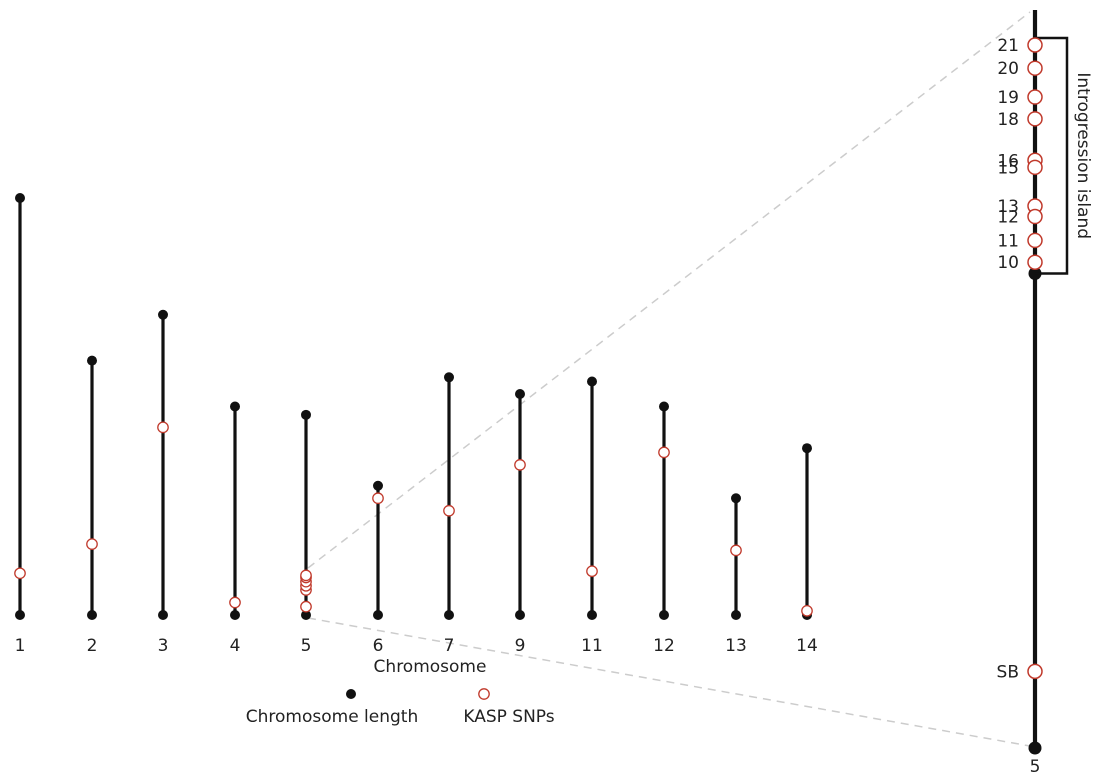  What do you see at coordinates (351, 694) in the screenshot?
I see `legend-marker-chromosome-length` at bounding box center [351, 694].